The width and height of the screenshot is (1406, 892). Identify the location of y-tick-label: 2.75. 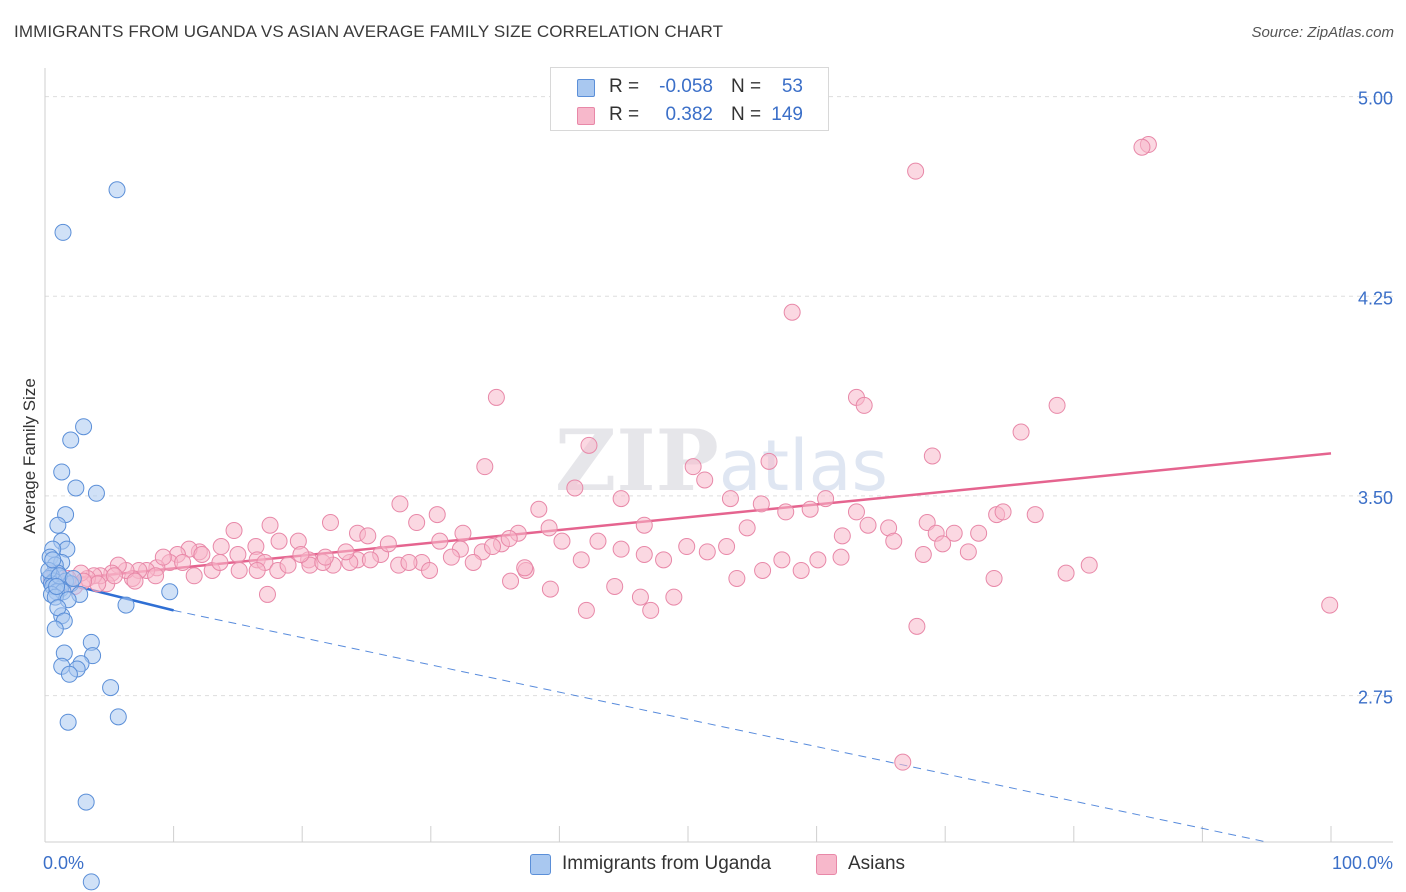
(1375, 698).